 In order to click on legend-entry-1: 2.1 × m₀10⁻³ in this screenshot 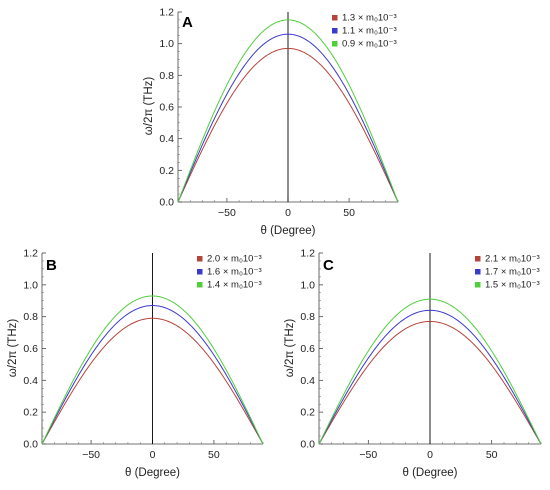, I will do `click(512, 259)`.